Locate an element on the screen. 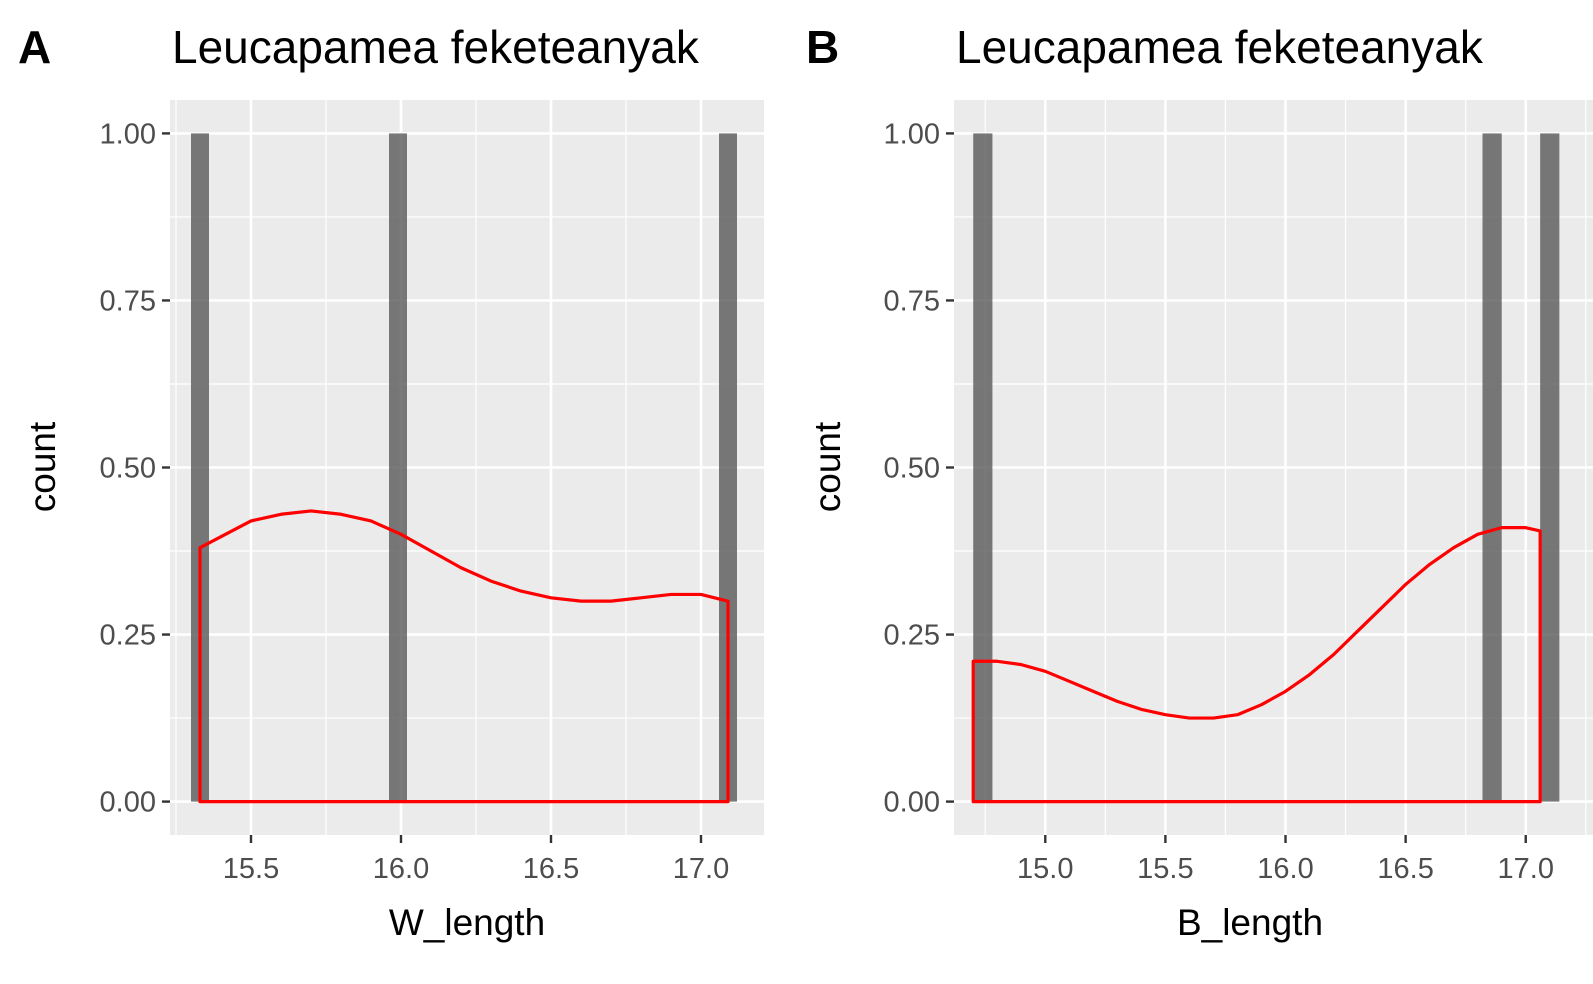 The width and height of the screenshot is (1593, 984). panel-a-tag: A is located at coordinates (34, 47).